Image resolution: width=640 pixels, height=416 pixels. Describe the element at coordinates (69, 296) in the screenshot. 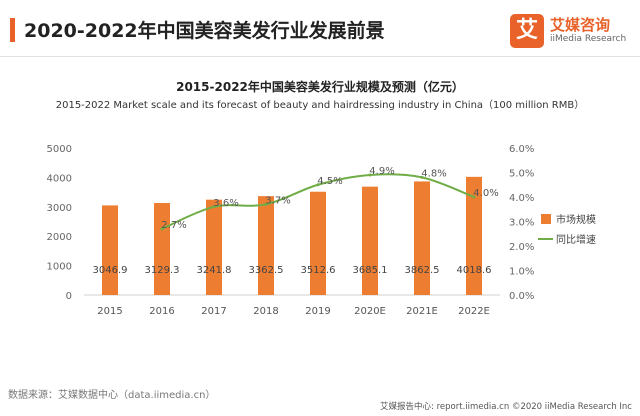

I see `y-axis-tick-label: 0` at that location.